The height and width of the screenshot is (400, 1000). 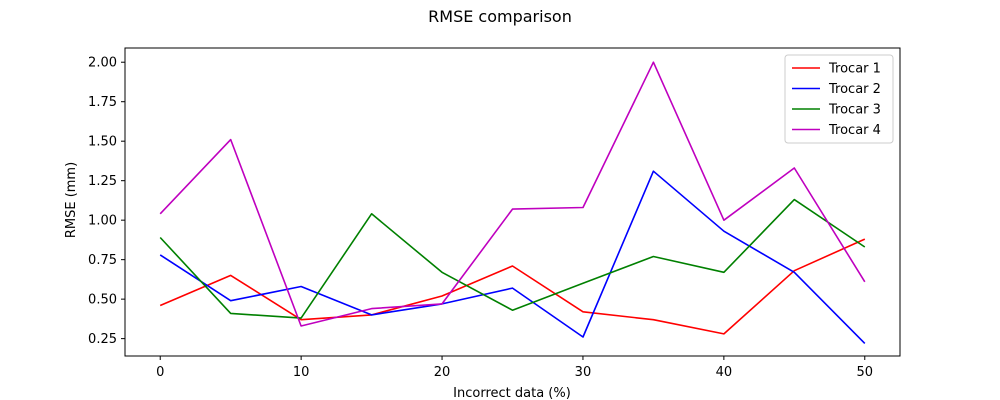 What do you see at coordinates (500, 16) in the screenshot?
I see `chart-title: RMSE comparison` at bounding box center [500, 16].